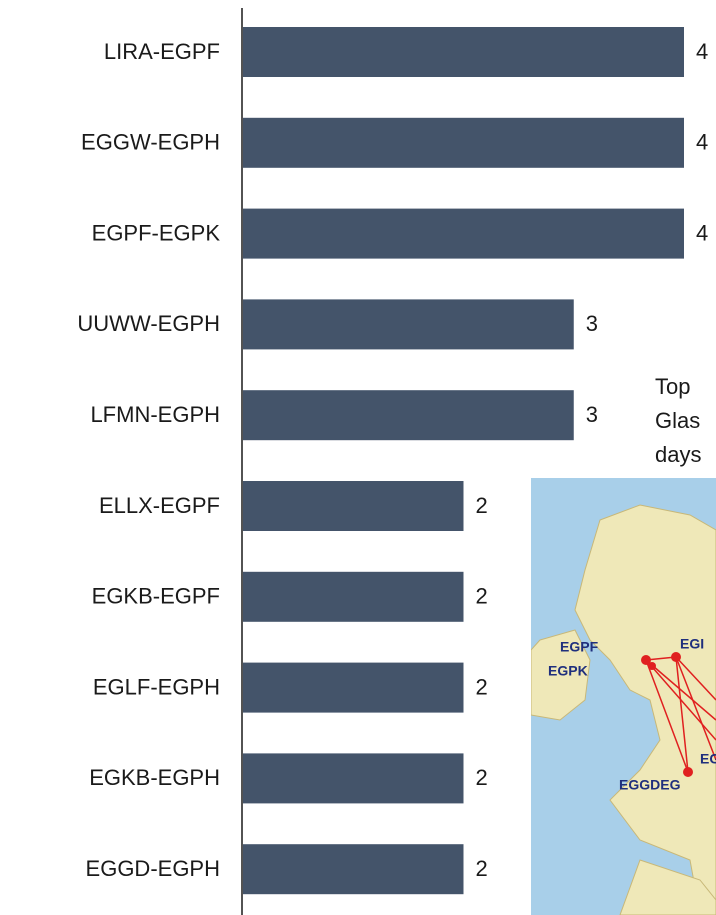 The width and height of the screenshot is (716, 915). Describe the element at coordinates (153, 868) in the screenshot. I see `category-label: EGGD-EGPH` at that location.